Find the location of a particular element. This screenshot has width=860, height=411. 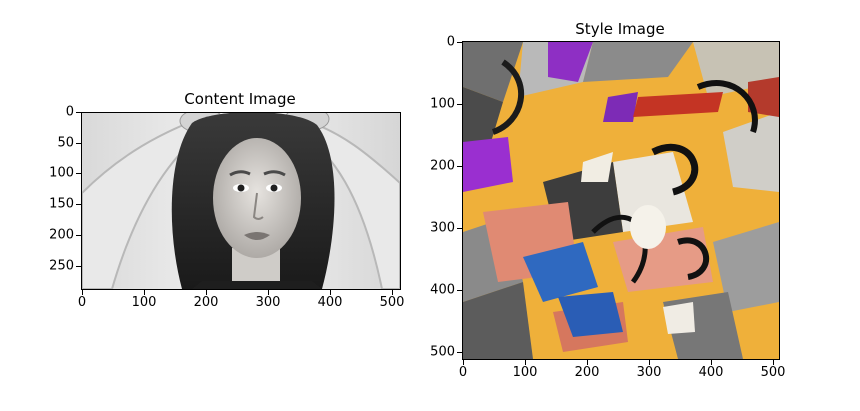

content-ytick-label: 0 is located at coordinates (69, 112).